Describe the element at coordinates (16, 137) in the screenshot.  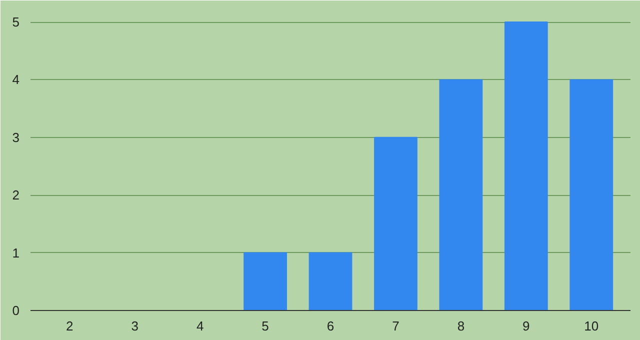
I see `y-tick-label: 3` at that location.